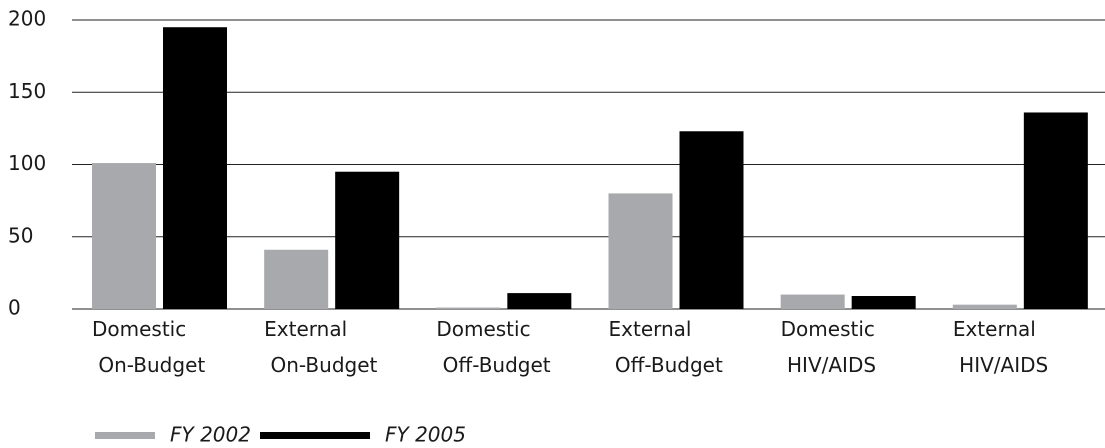 This screenshot has width=1105, height=448. Describe the element at coordinates (828, 347) in the screenshot. I see `x-tick-label: Domestic HIV/AIDS` at that location.